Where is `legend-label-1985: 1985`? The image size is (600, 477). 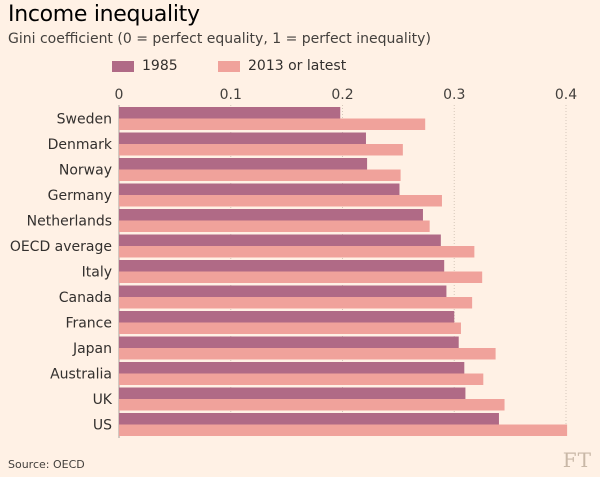
legend-label-1985: 1985 is located at coordinates (160, 66).